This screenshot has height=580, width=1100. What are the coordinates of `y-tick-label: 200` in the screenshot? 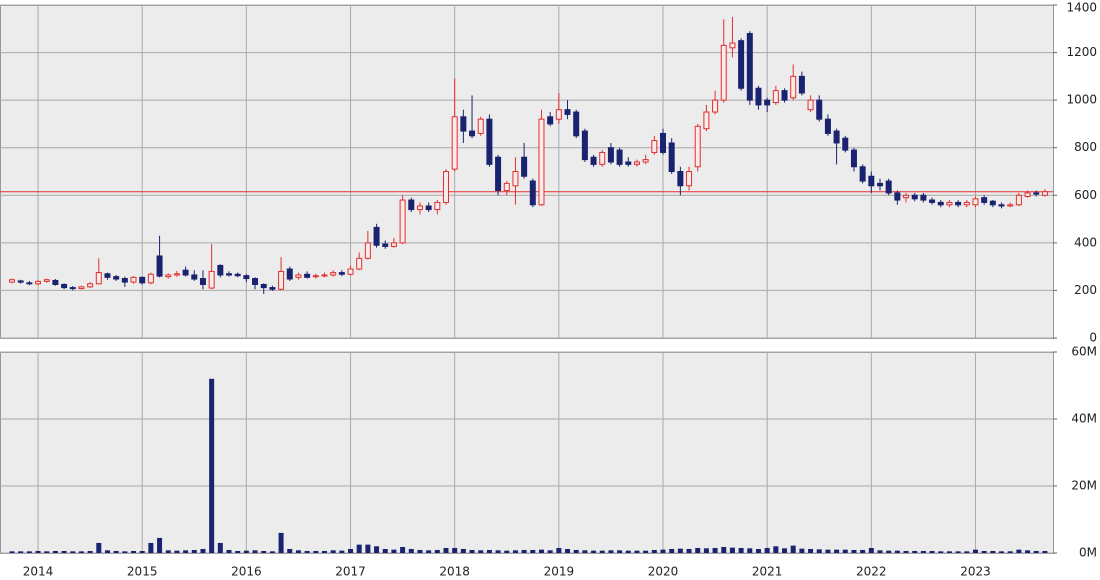 It's located at (1085, 290).